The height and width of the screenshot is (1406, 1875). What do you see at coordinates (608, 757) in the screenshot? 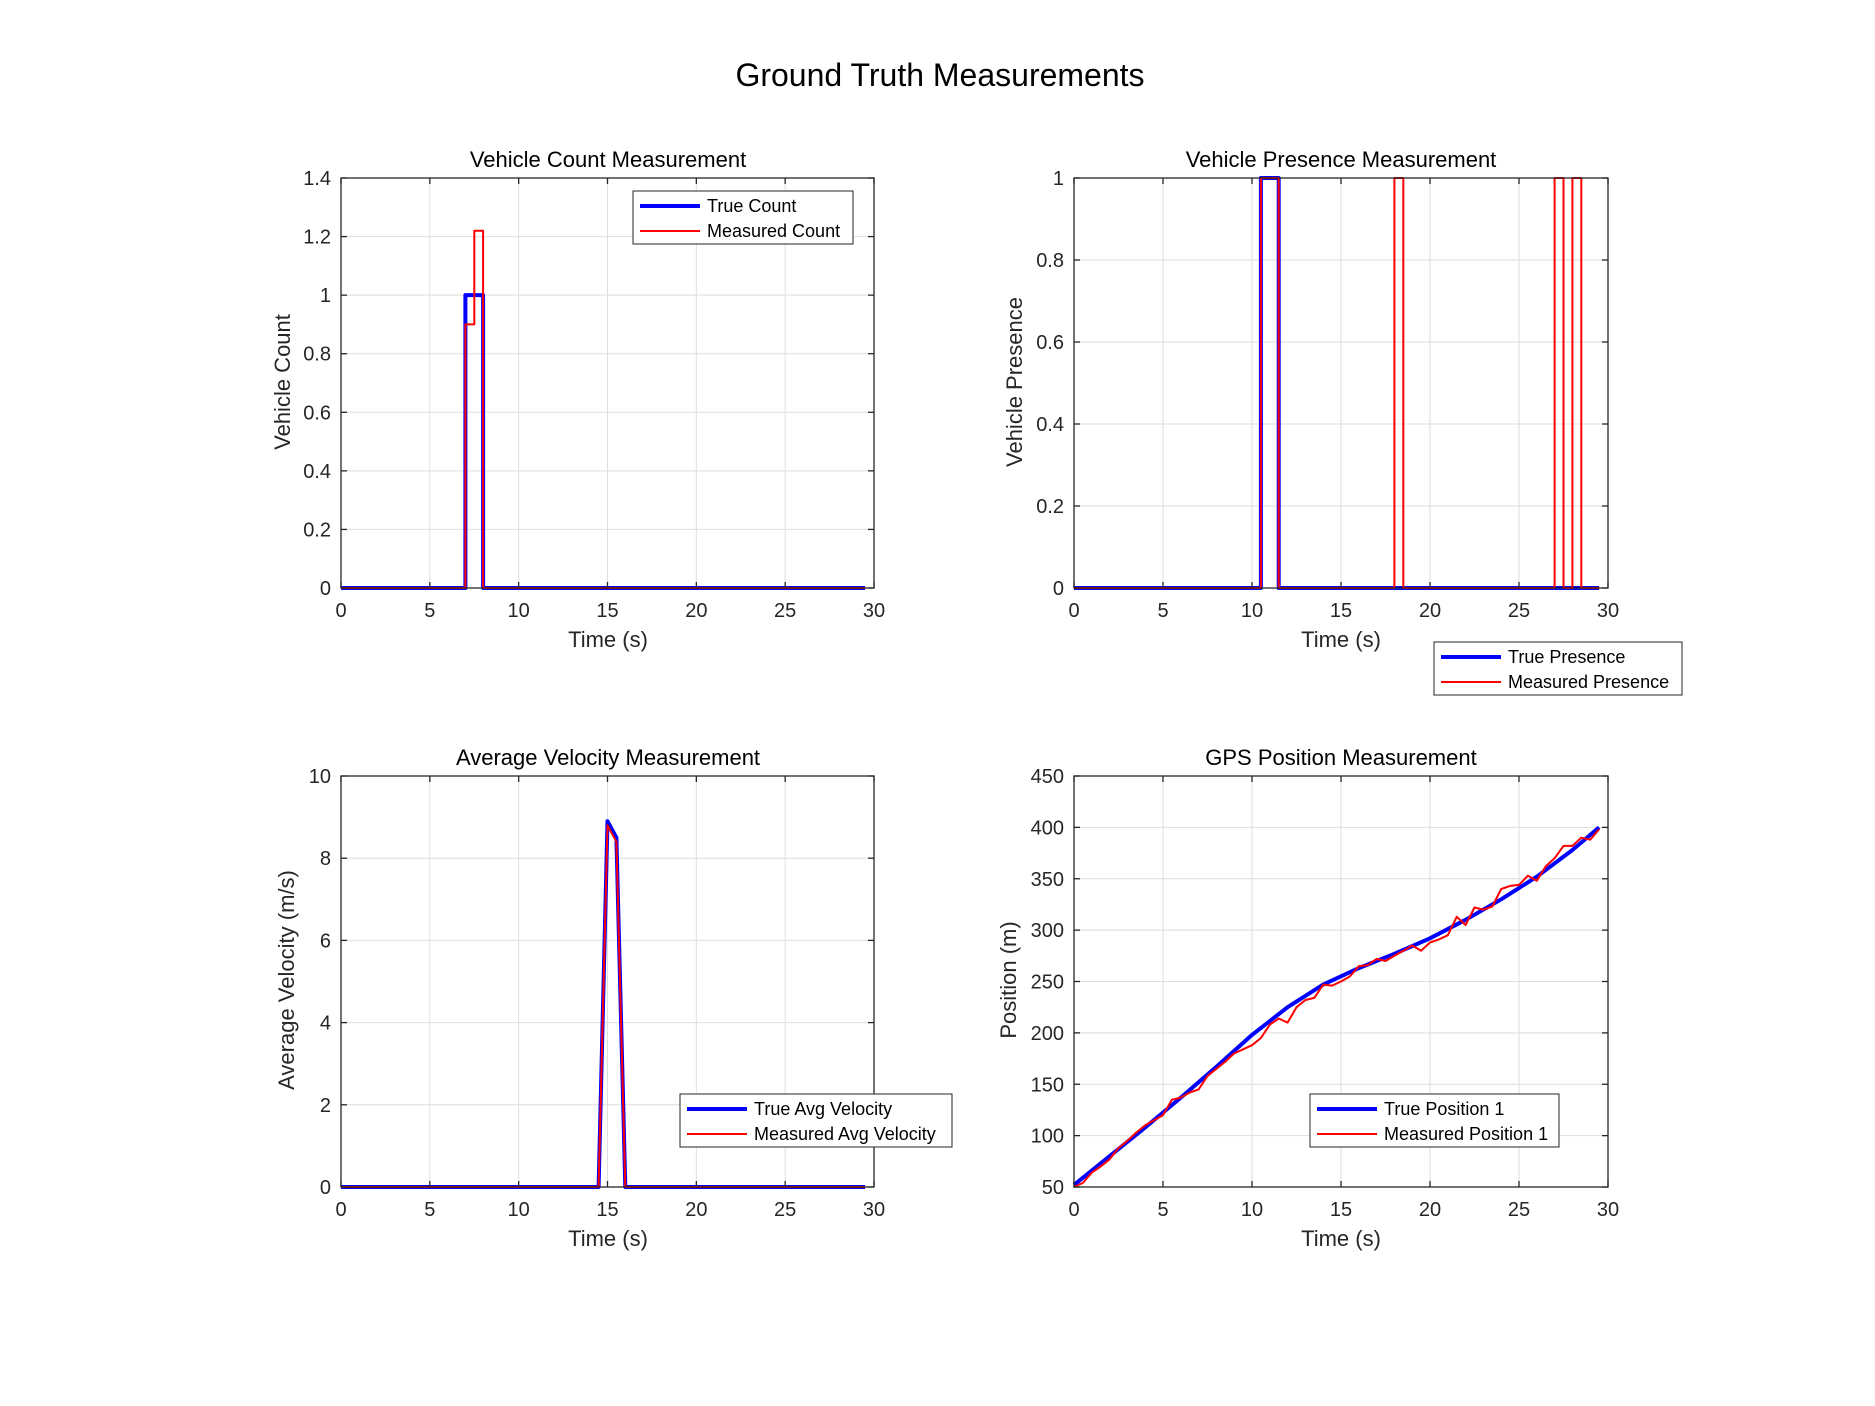
I see `chart-title: Average Velocity Measurement` at bounding box center [608, 757].